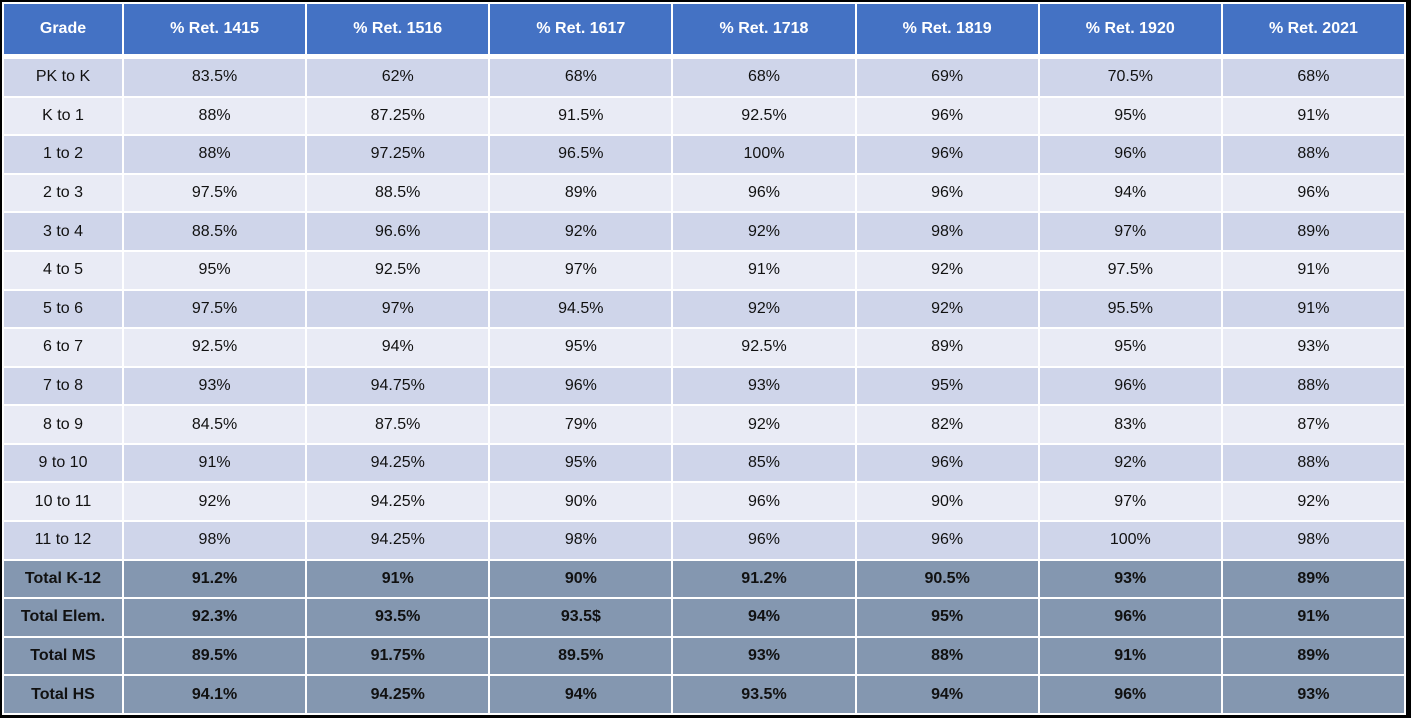 Image resolution: width=1411 pixels, height=718 pixels. Describe the element at coordinates (214, 193) in the screenshot. I see `retention-value-cell: 97.5%` at that location.